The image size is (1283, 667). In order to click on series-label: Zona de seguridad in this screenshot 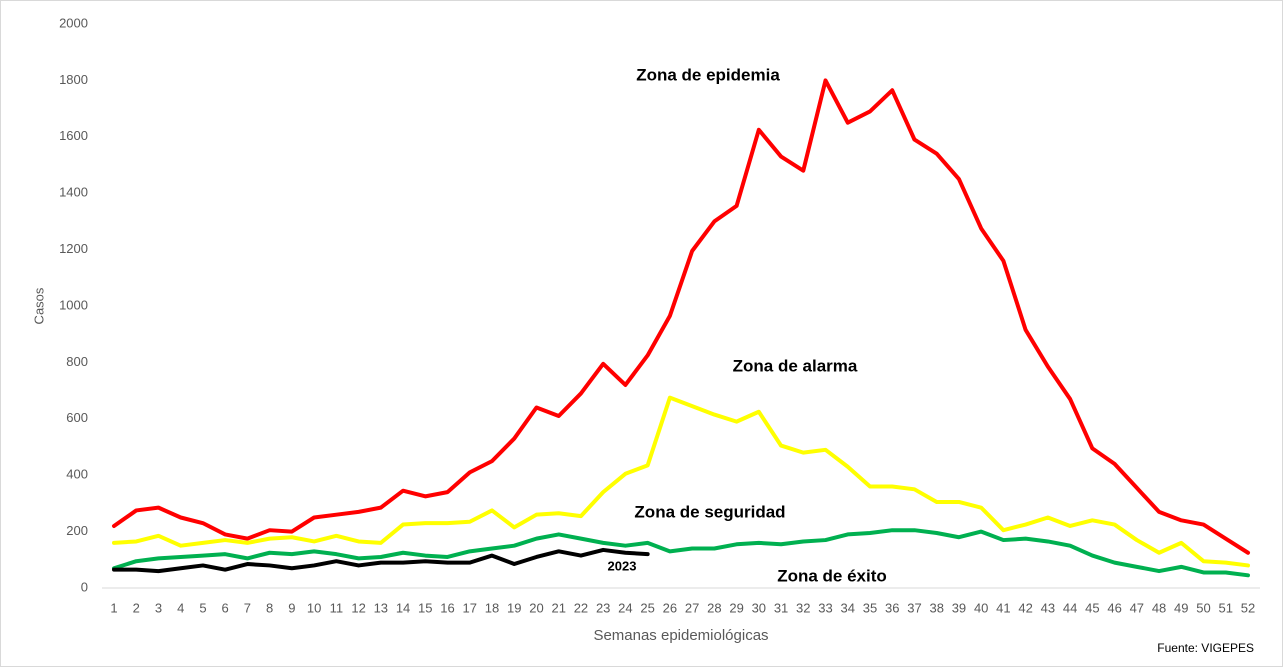, I will do `click(709, 511)`.